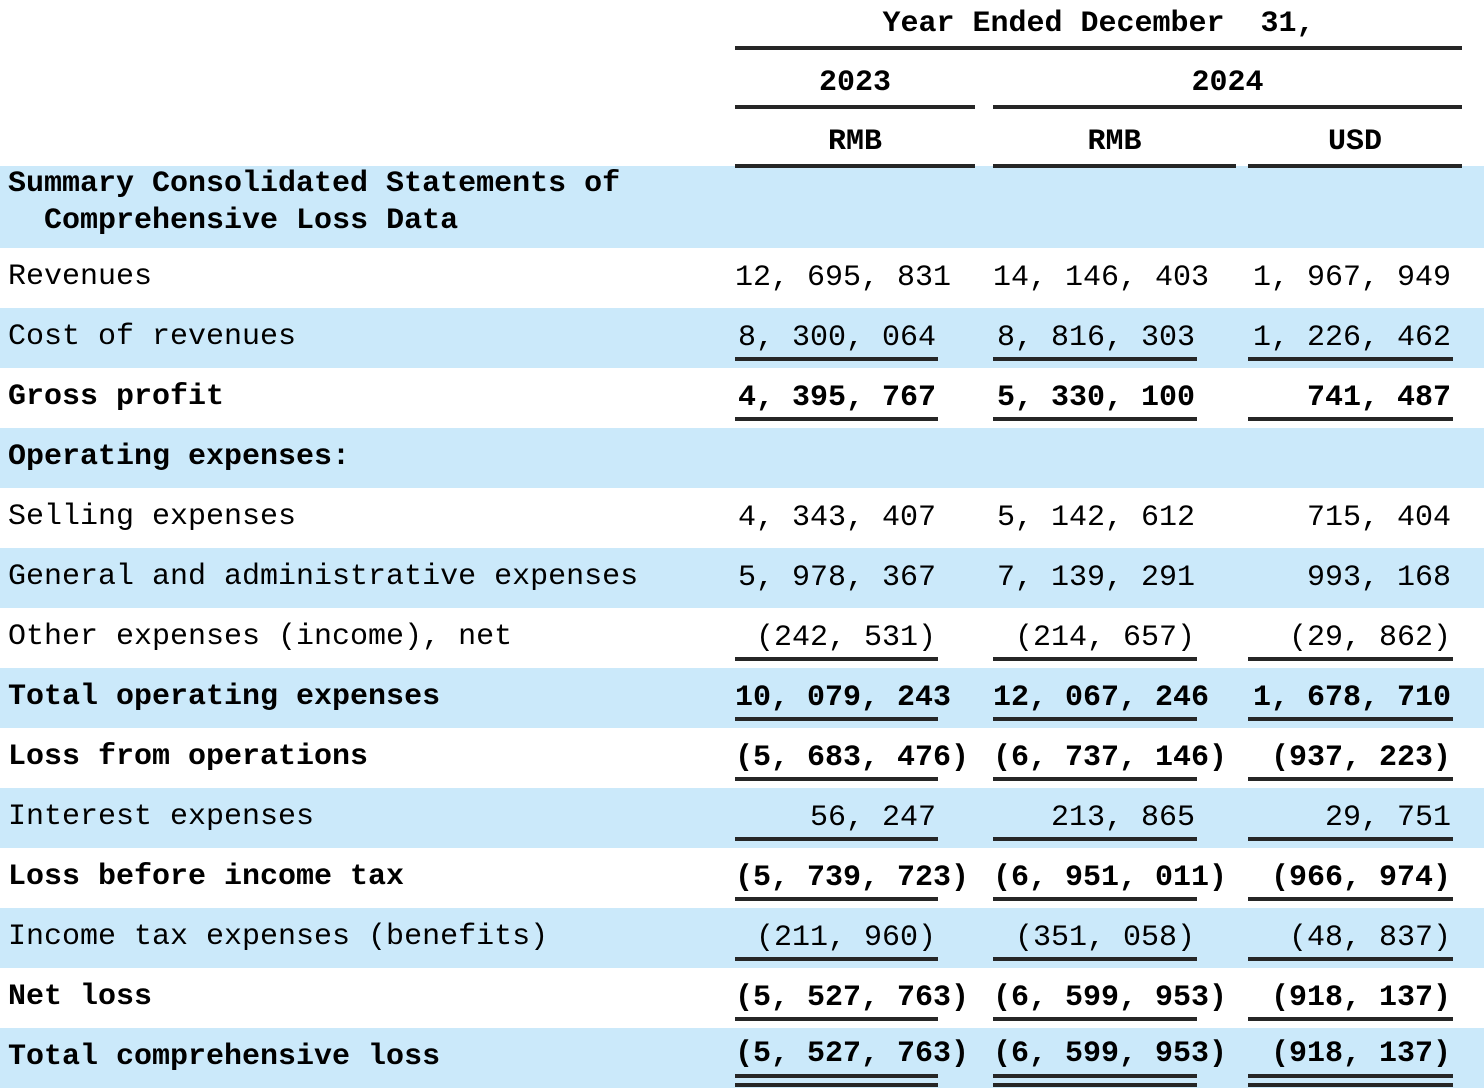  I want to click on row-label: General and administrative expenses, so click(323, 576).